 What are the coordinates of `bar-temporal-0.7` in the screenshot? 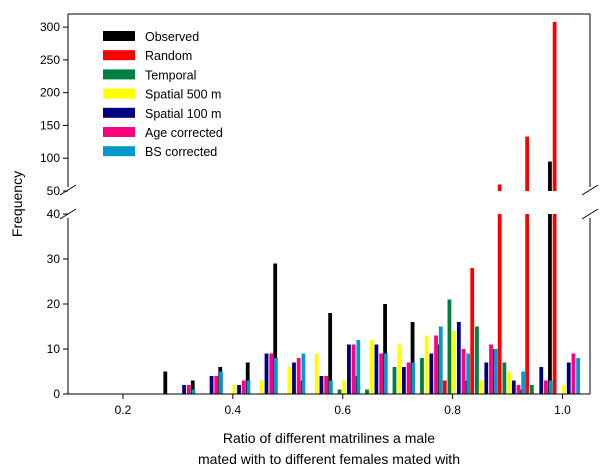 It's located at (394, 380).